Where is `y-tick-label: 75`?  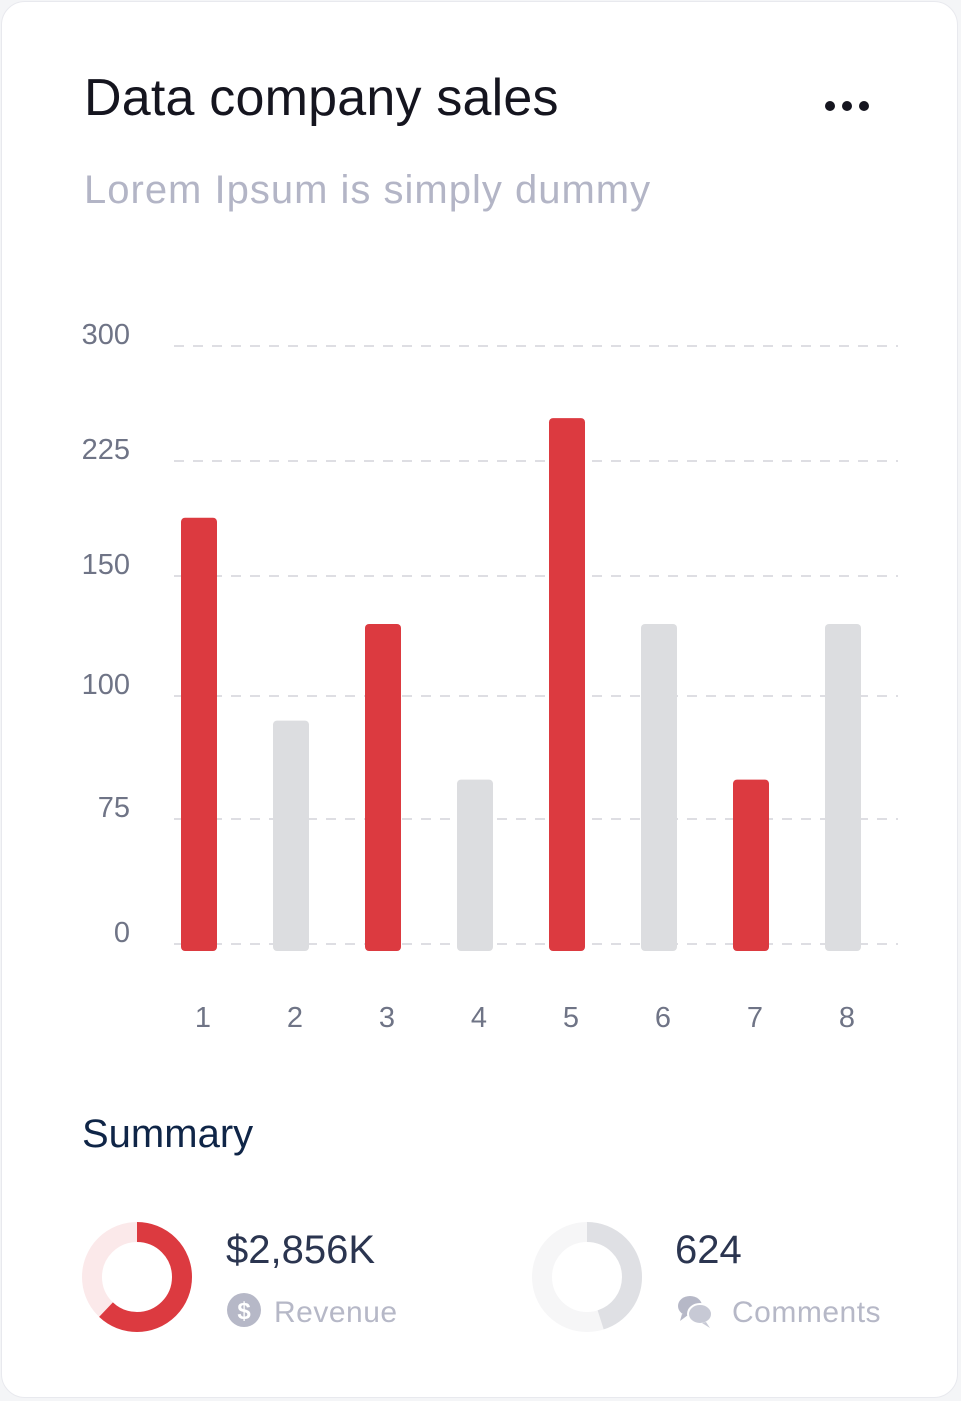
y-tick-label: 75 is located at coordinates (114, 808).